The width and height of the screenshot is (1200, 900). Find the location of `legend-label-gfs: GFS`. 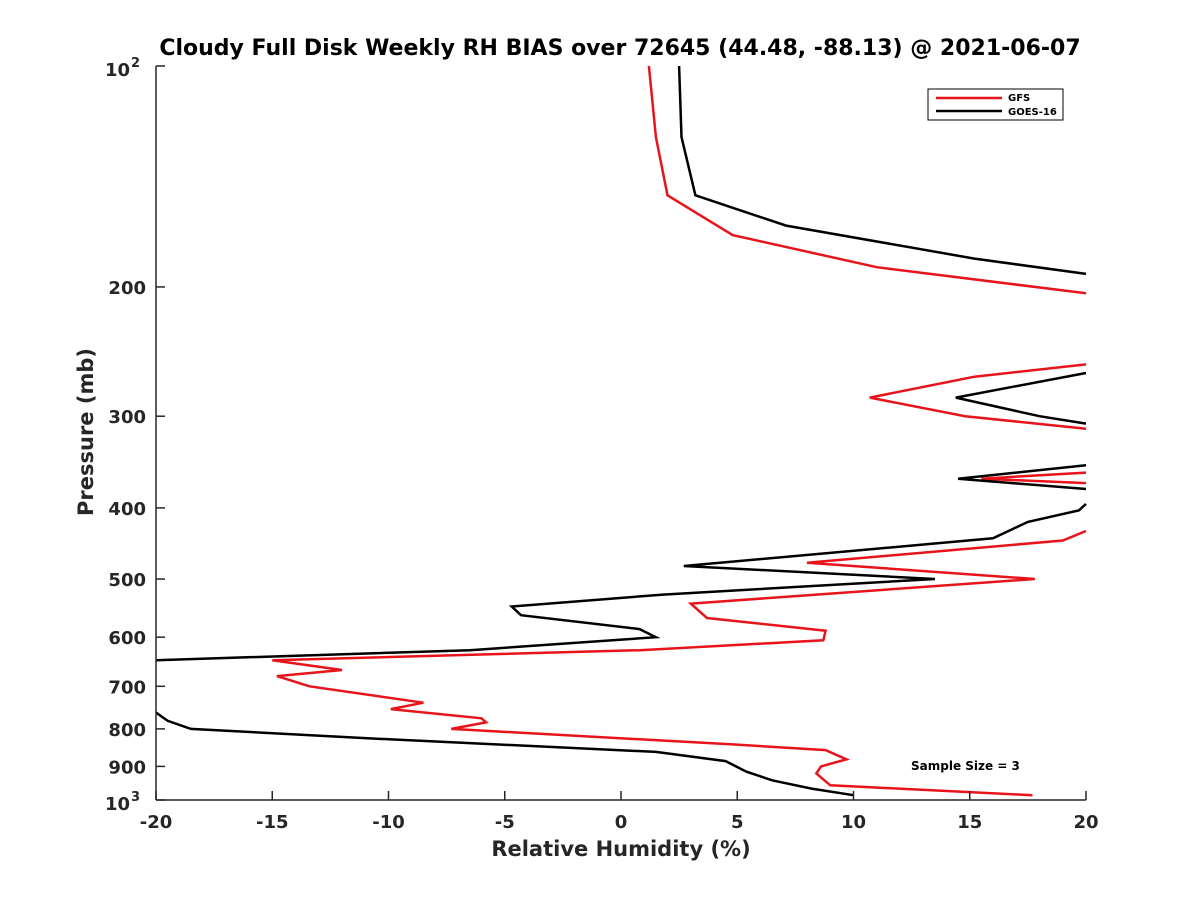

legend-label-gfs: GFS is located at coordinates (1019, 98).